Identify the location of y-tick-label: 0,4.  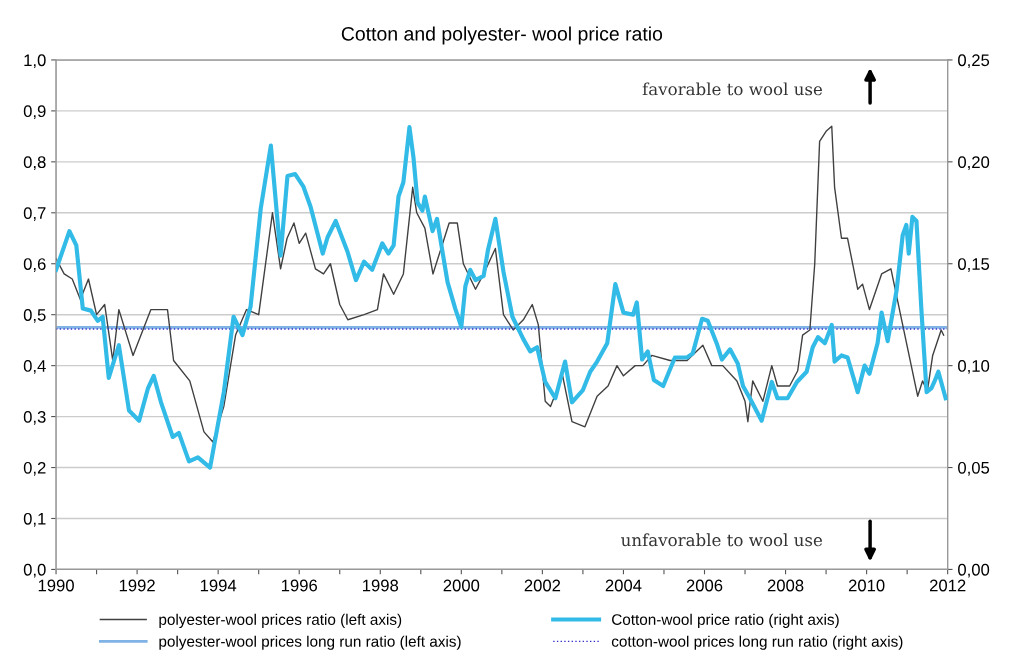
(34, 367).